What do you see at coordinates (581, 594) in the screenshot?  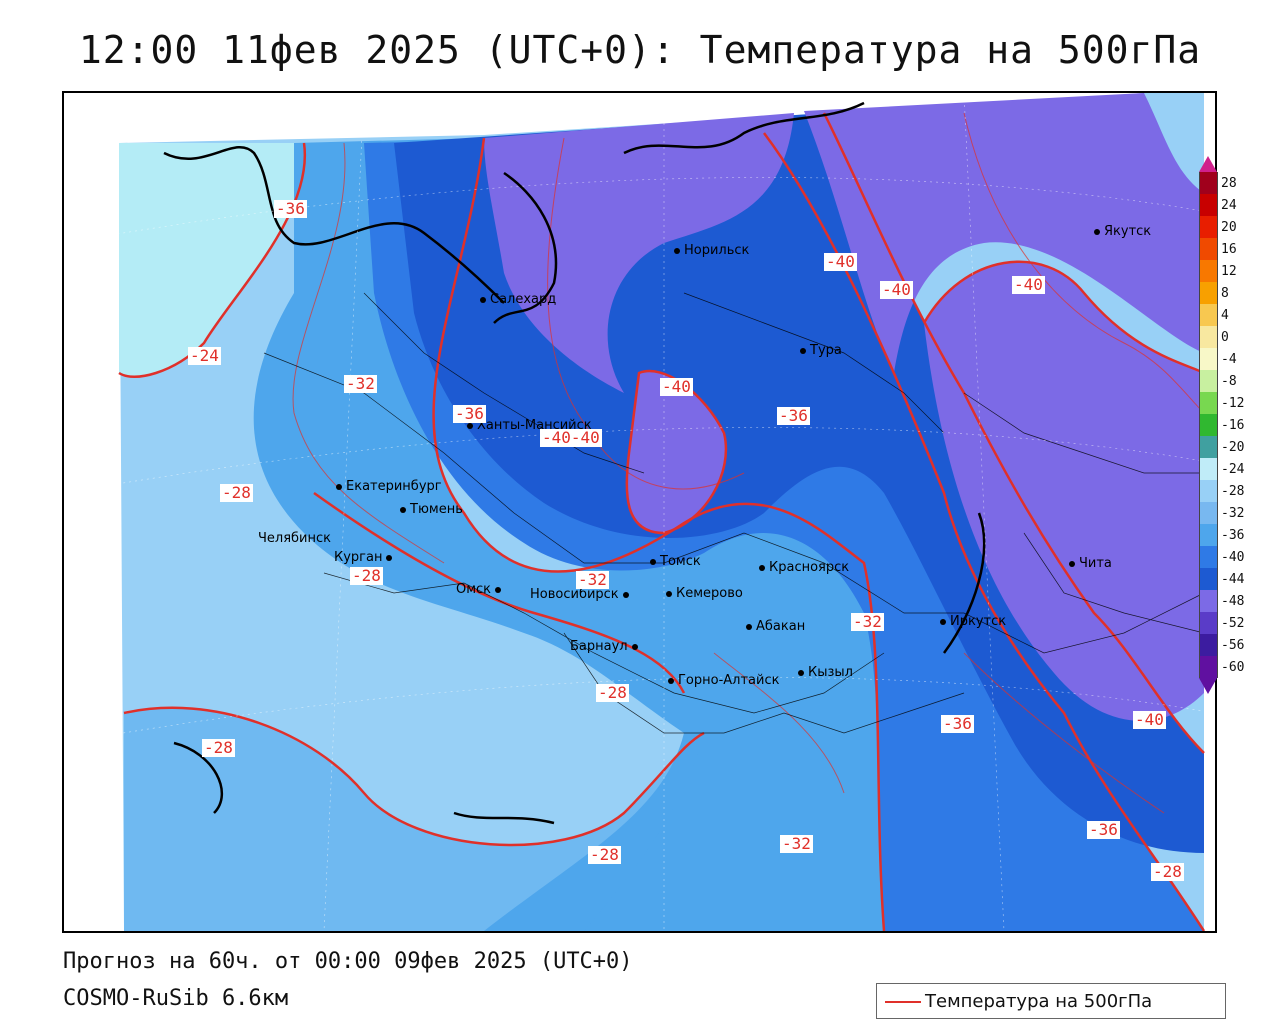 I see `city-novosibirsk: Новосибирск` at bounding box center [581, 594].